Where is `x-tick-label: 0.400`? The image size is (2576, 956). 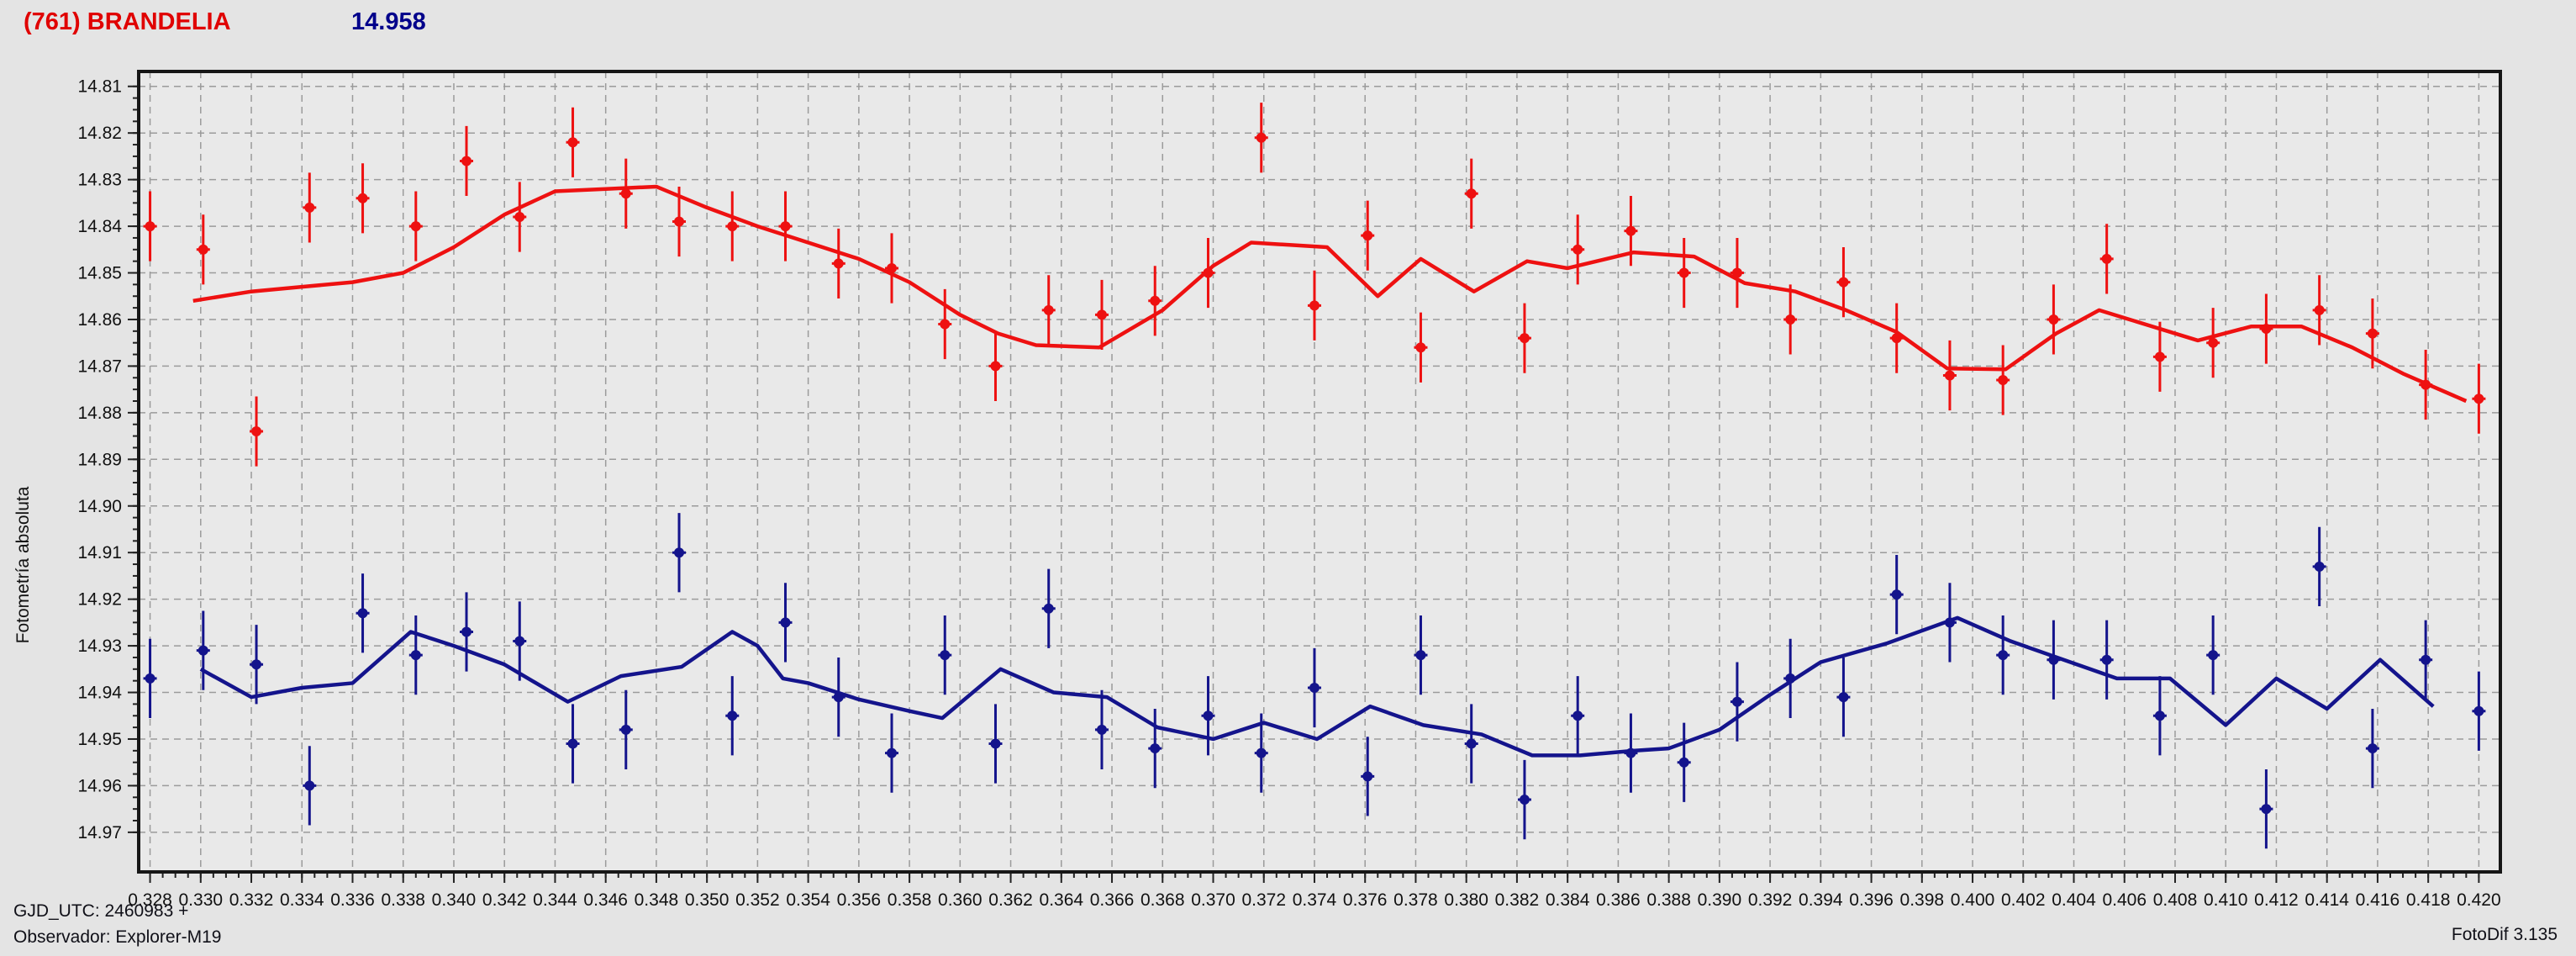
x-tick-label: 0.400 is located at coordinates (1973, 900).